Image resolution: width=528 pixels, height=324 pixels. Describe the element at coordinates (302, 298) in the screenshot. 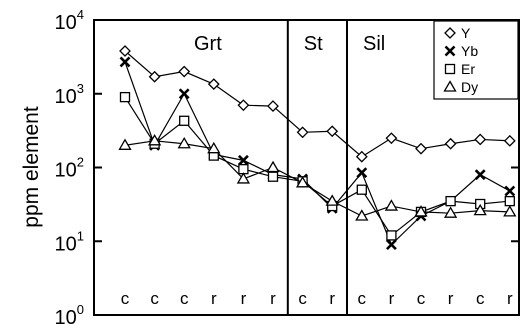

I see `x-category-6: c` at that location.